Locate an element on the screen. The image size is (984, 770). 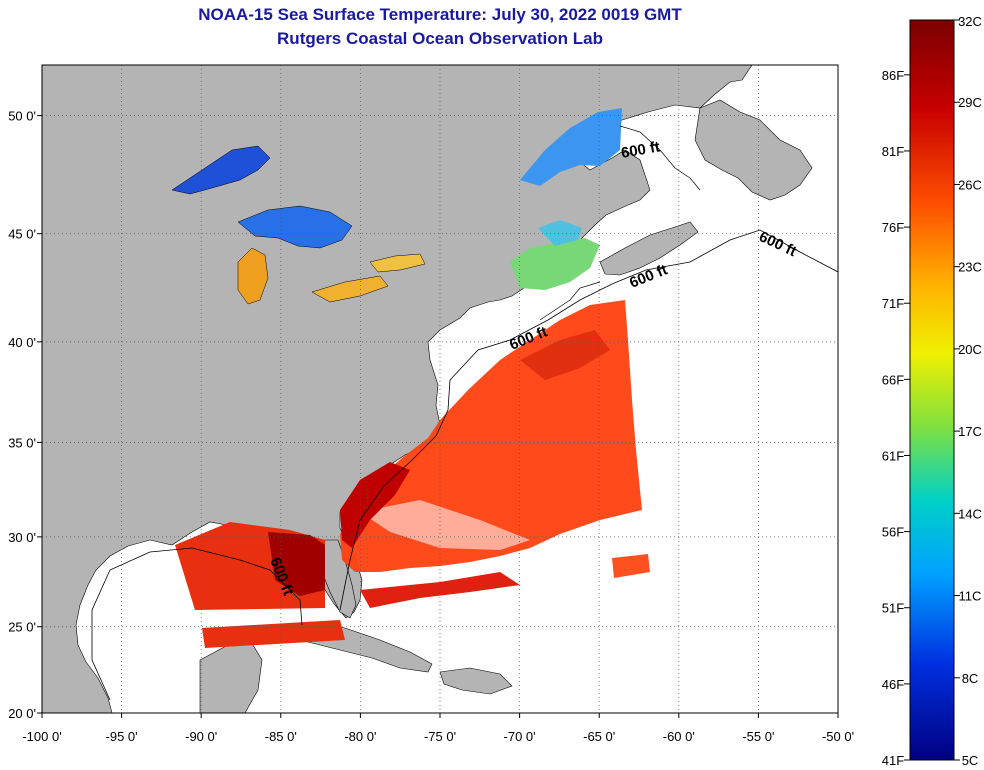
lon-label: -60 0' is located at coordinates (679, 736).